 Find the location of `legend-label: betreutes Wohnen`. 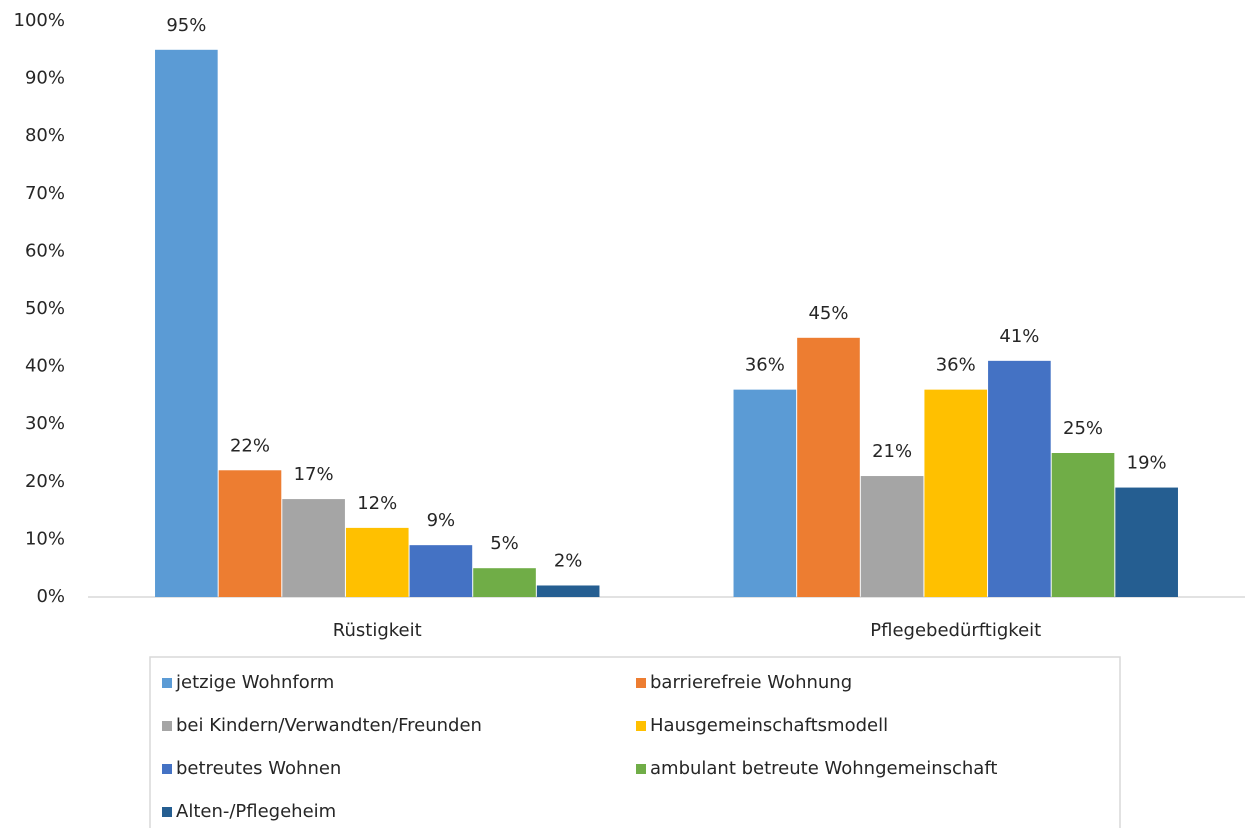

legend-label: betreutes Wohnen is located at coordinates (258, 768).